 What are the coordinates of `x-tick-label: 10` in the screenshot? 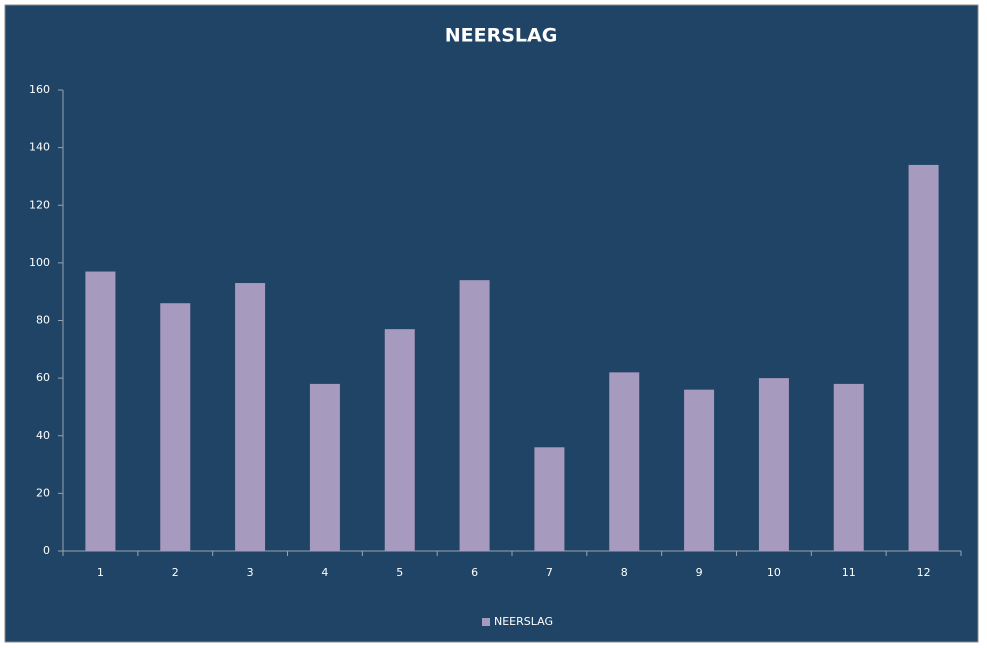 It's located at (774, 572).